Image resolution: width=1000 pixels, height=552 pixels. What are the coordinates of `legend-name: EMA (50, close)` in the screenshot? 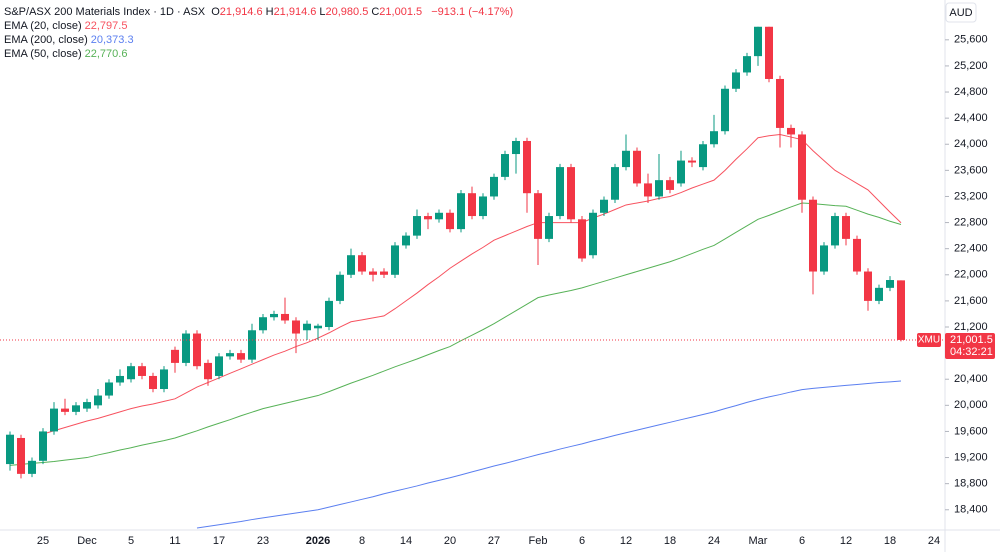 It's located at (43, 54).